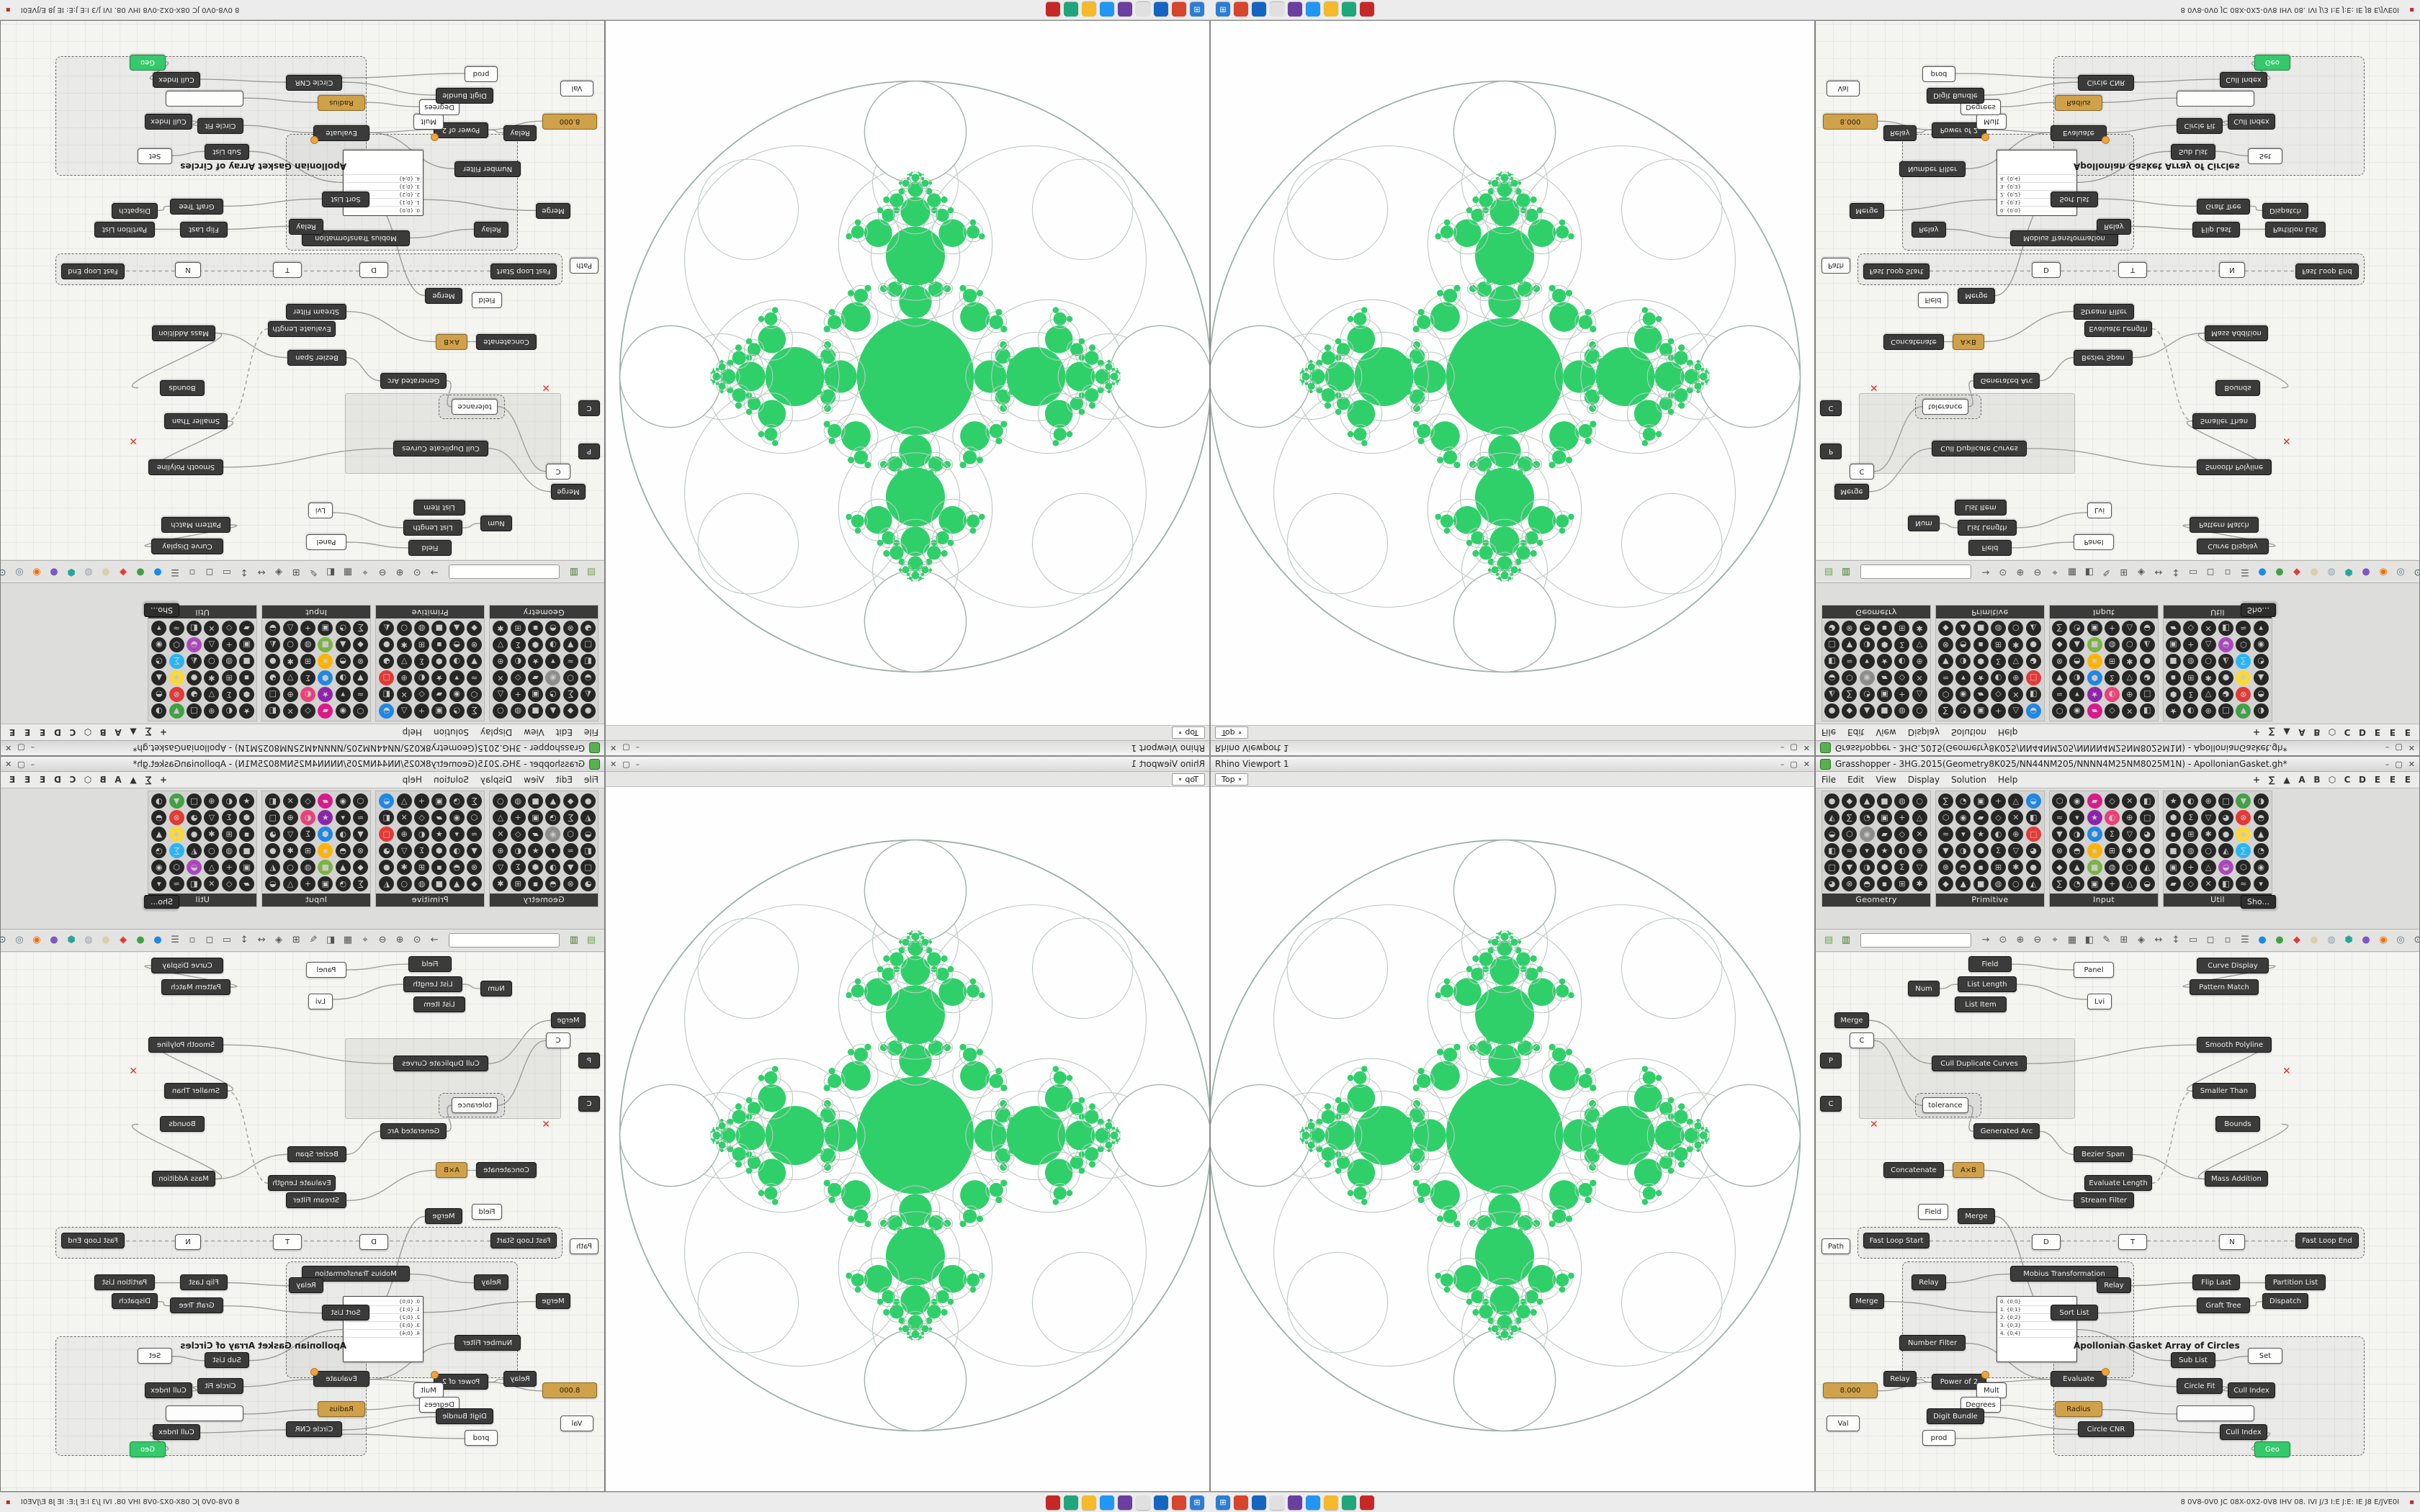 Image resolution: width=2420 pixels, height=1512 pixels. What do you see at coordinates (440, 1063) in the screenshot?
I see `gh-node: Cull Duplicate Curves` at bounding box center [440, 1063].